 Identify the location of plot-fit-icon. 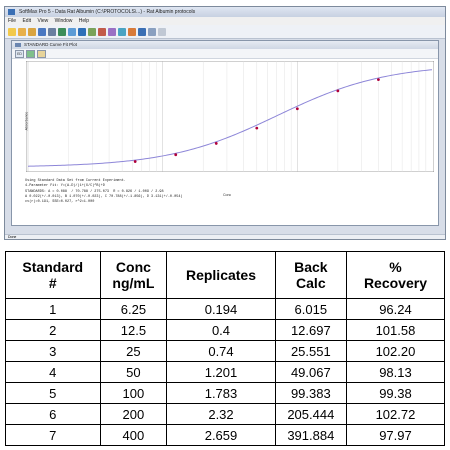
(41, 53).